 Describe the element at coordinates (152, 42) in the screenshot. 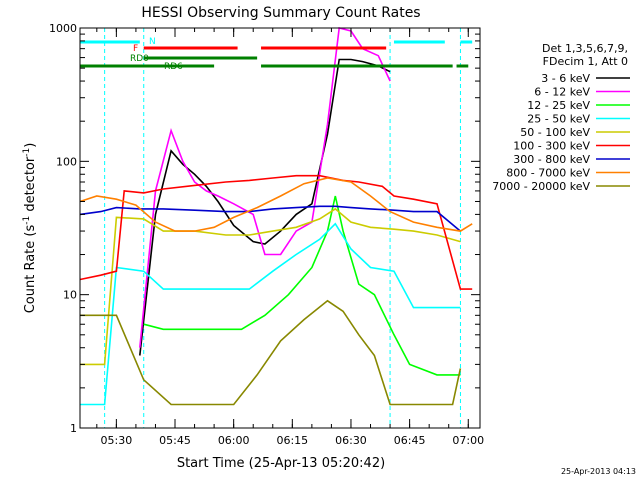

I see `flag-label: N` at that location.